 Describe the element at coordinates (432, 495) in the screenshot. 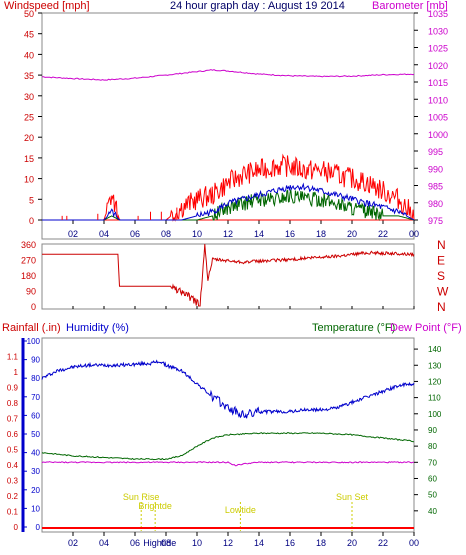

I see `temp-y-tick: 50` at that location.